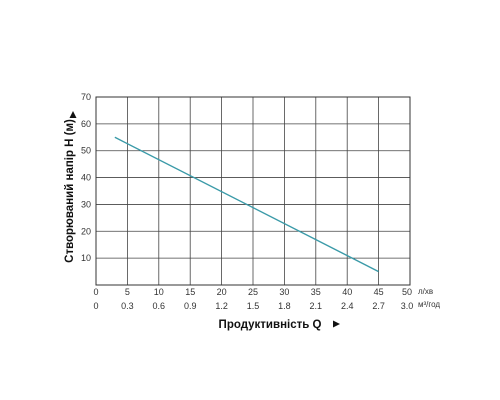 Image resolution: width=500 pixels, height=400 pixels. Describe the element at coordinates (379, 292) in the screenshot. I see `x-tick-label: 45` at that location.